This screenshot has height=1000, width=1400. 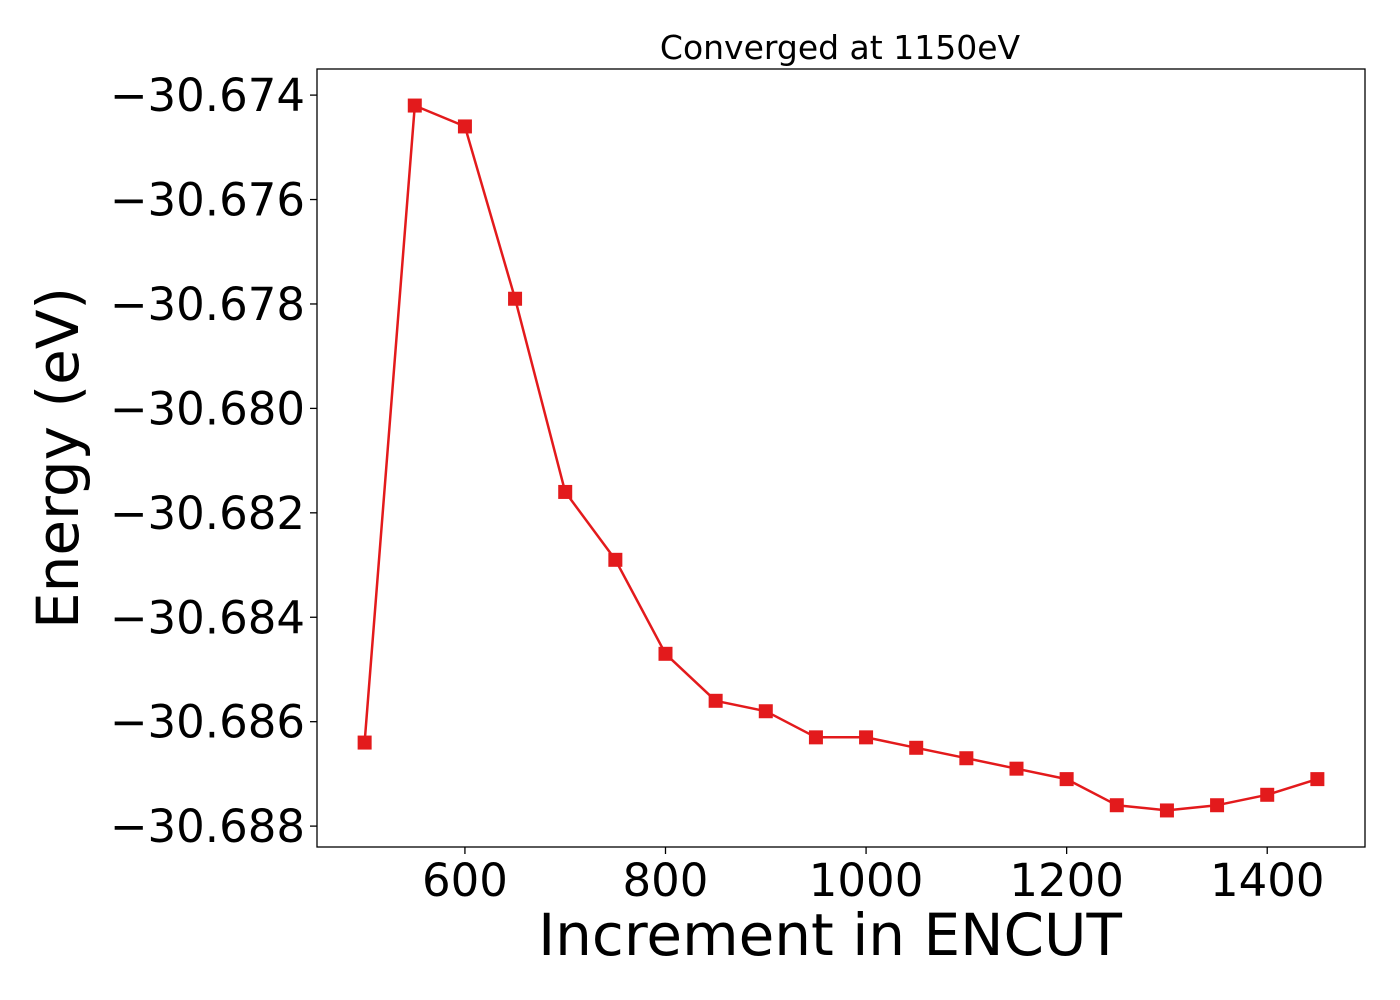 I want to click on x-axis-ticks: 600 800 1000 1200 1400, so click(x=873, y=877).